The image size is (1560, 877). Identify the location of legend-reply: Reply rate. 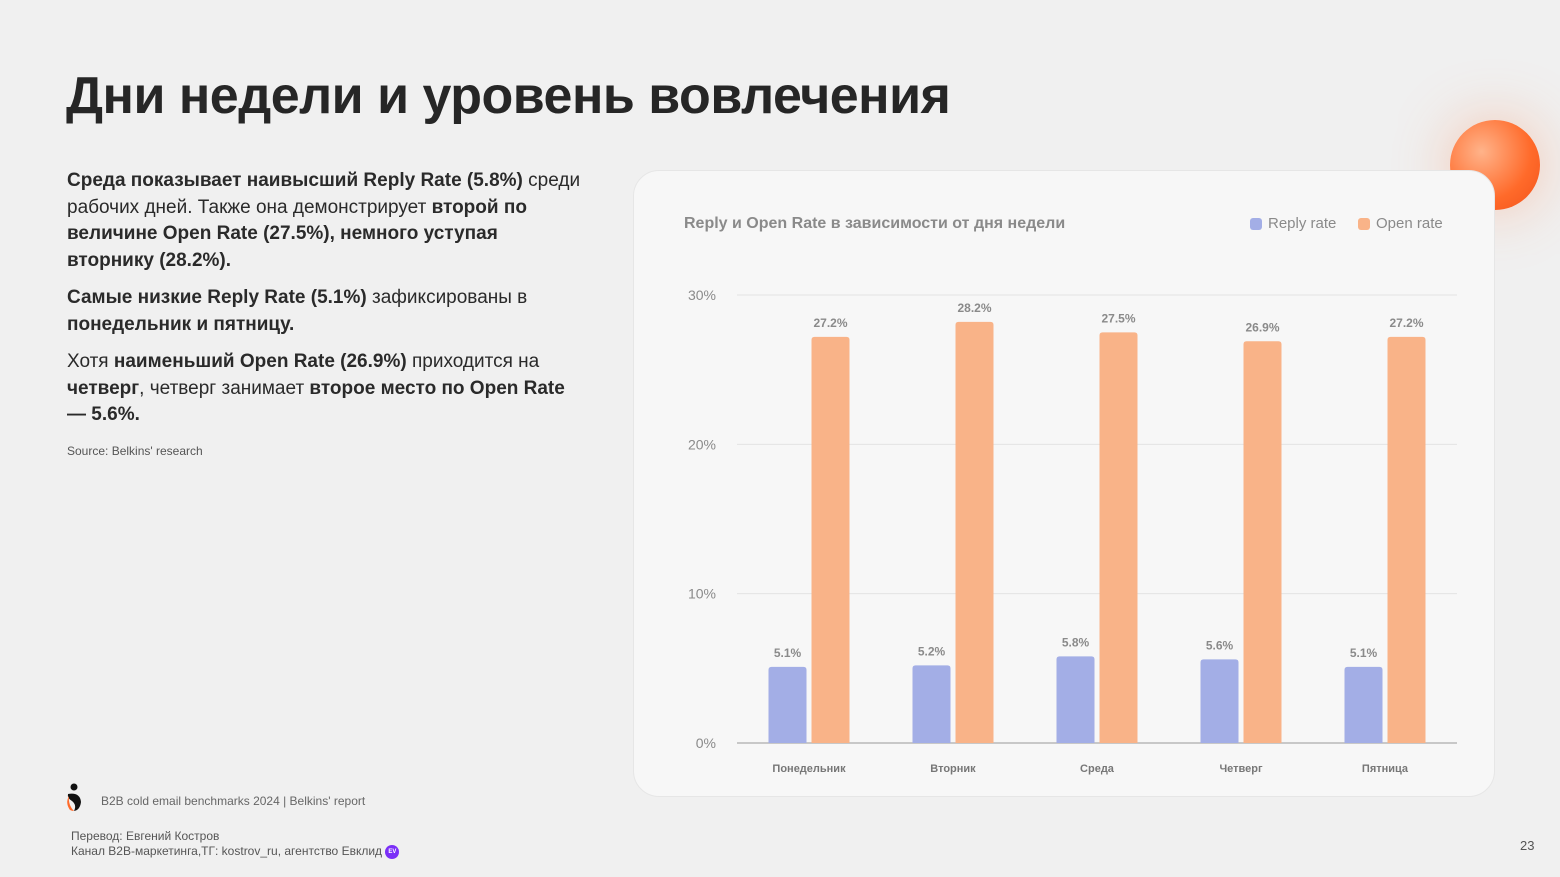
(1293, 223).